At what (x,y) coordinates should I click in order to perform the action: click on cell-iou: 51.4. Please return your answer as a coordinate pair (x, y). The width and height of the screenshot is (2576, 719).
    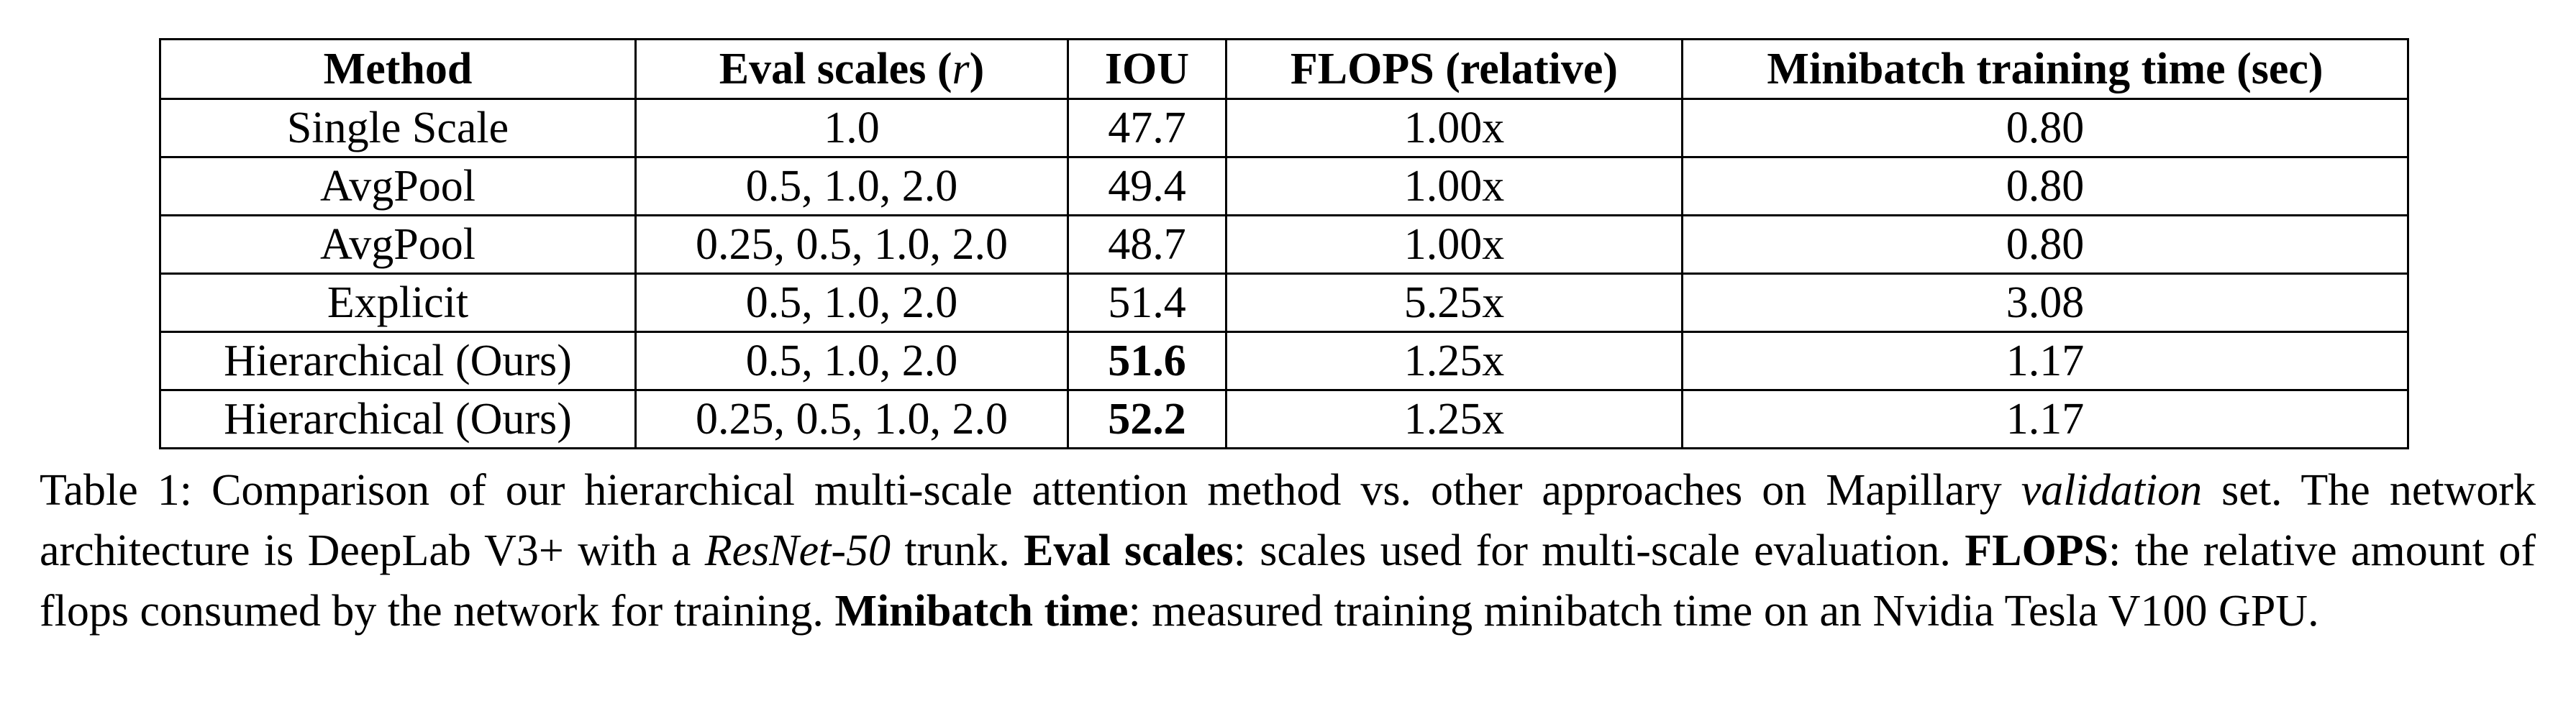
    Looking at the image, I should click on (1147, 303).